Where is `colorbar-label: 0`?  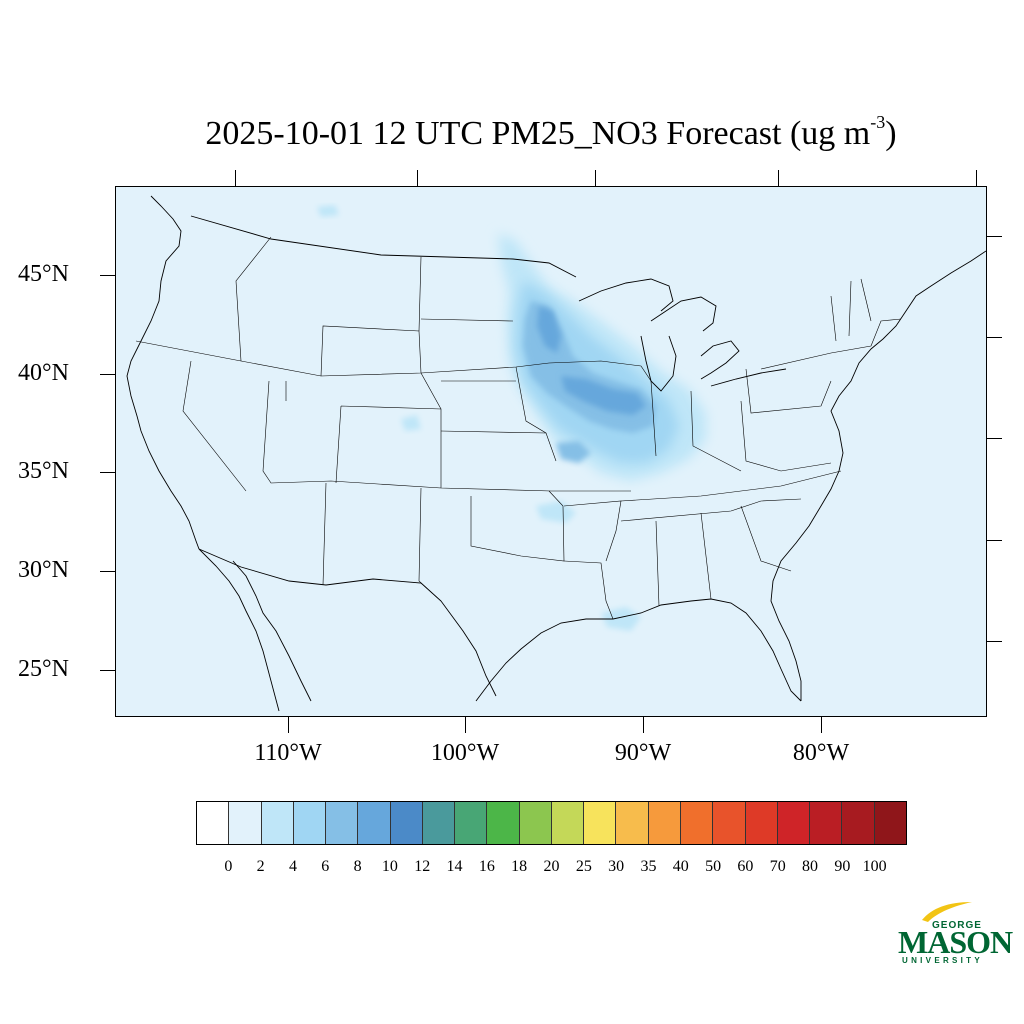 colorbar-label: 0 is located at coordinates (228, 866).